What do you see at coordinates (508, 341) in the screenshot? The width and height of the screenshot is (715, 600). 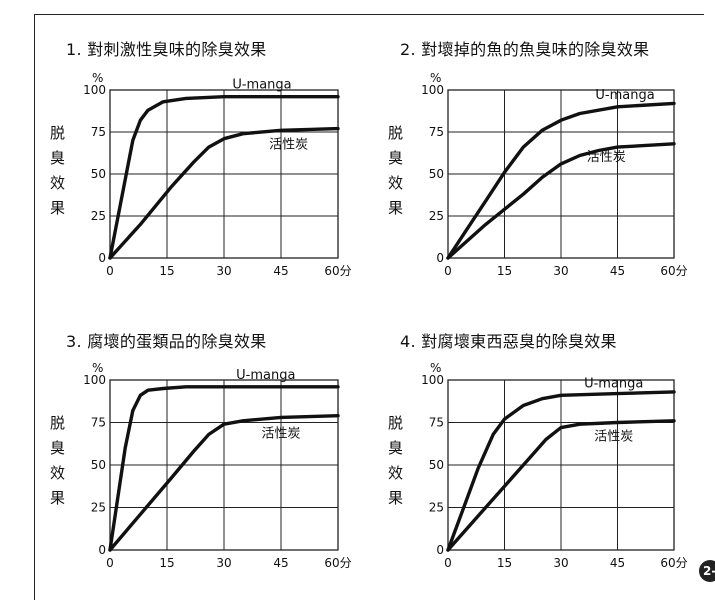 I see `chart-title: 4. 對腐壞東西惡臭的除臭效果` at bounding box center [508, 341].